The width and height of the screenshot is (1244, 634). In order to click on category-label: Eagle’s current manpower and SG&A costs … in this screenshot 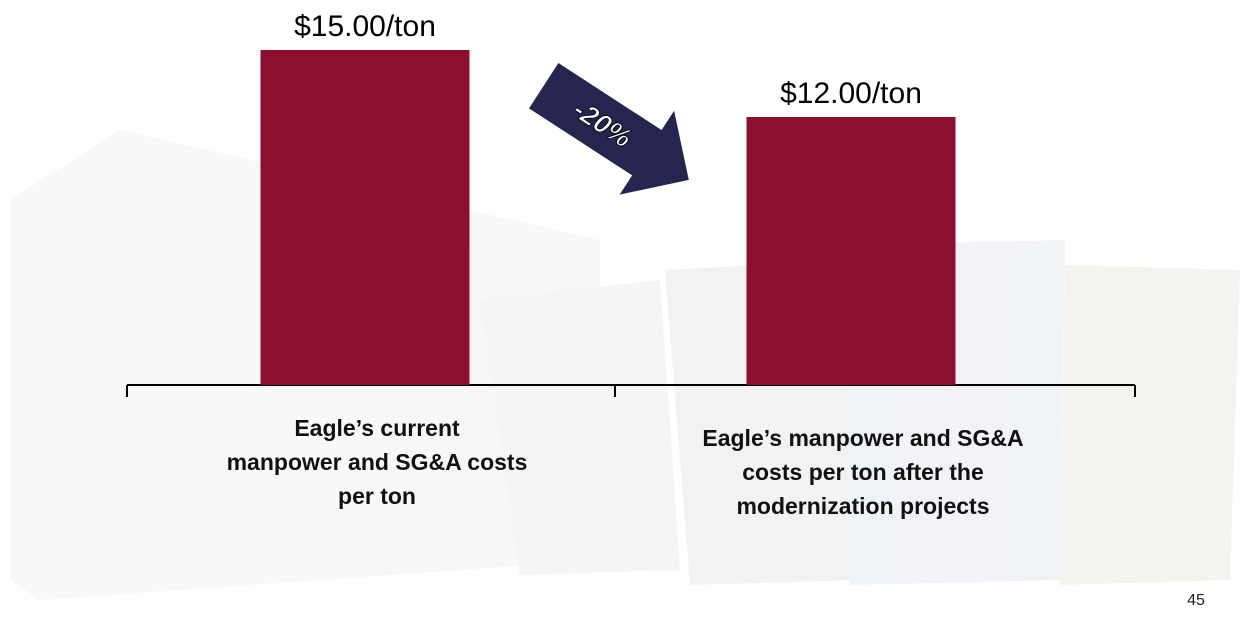, I will do `click(377, 462)`.